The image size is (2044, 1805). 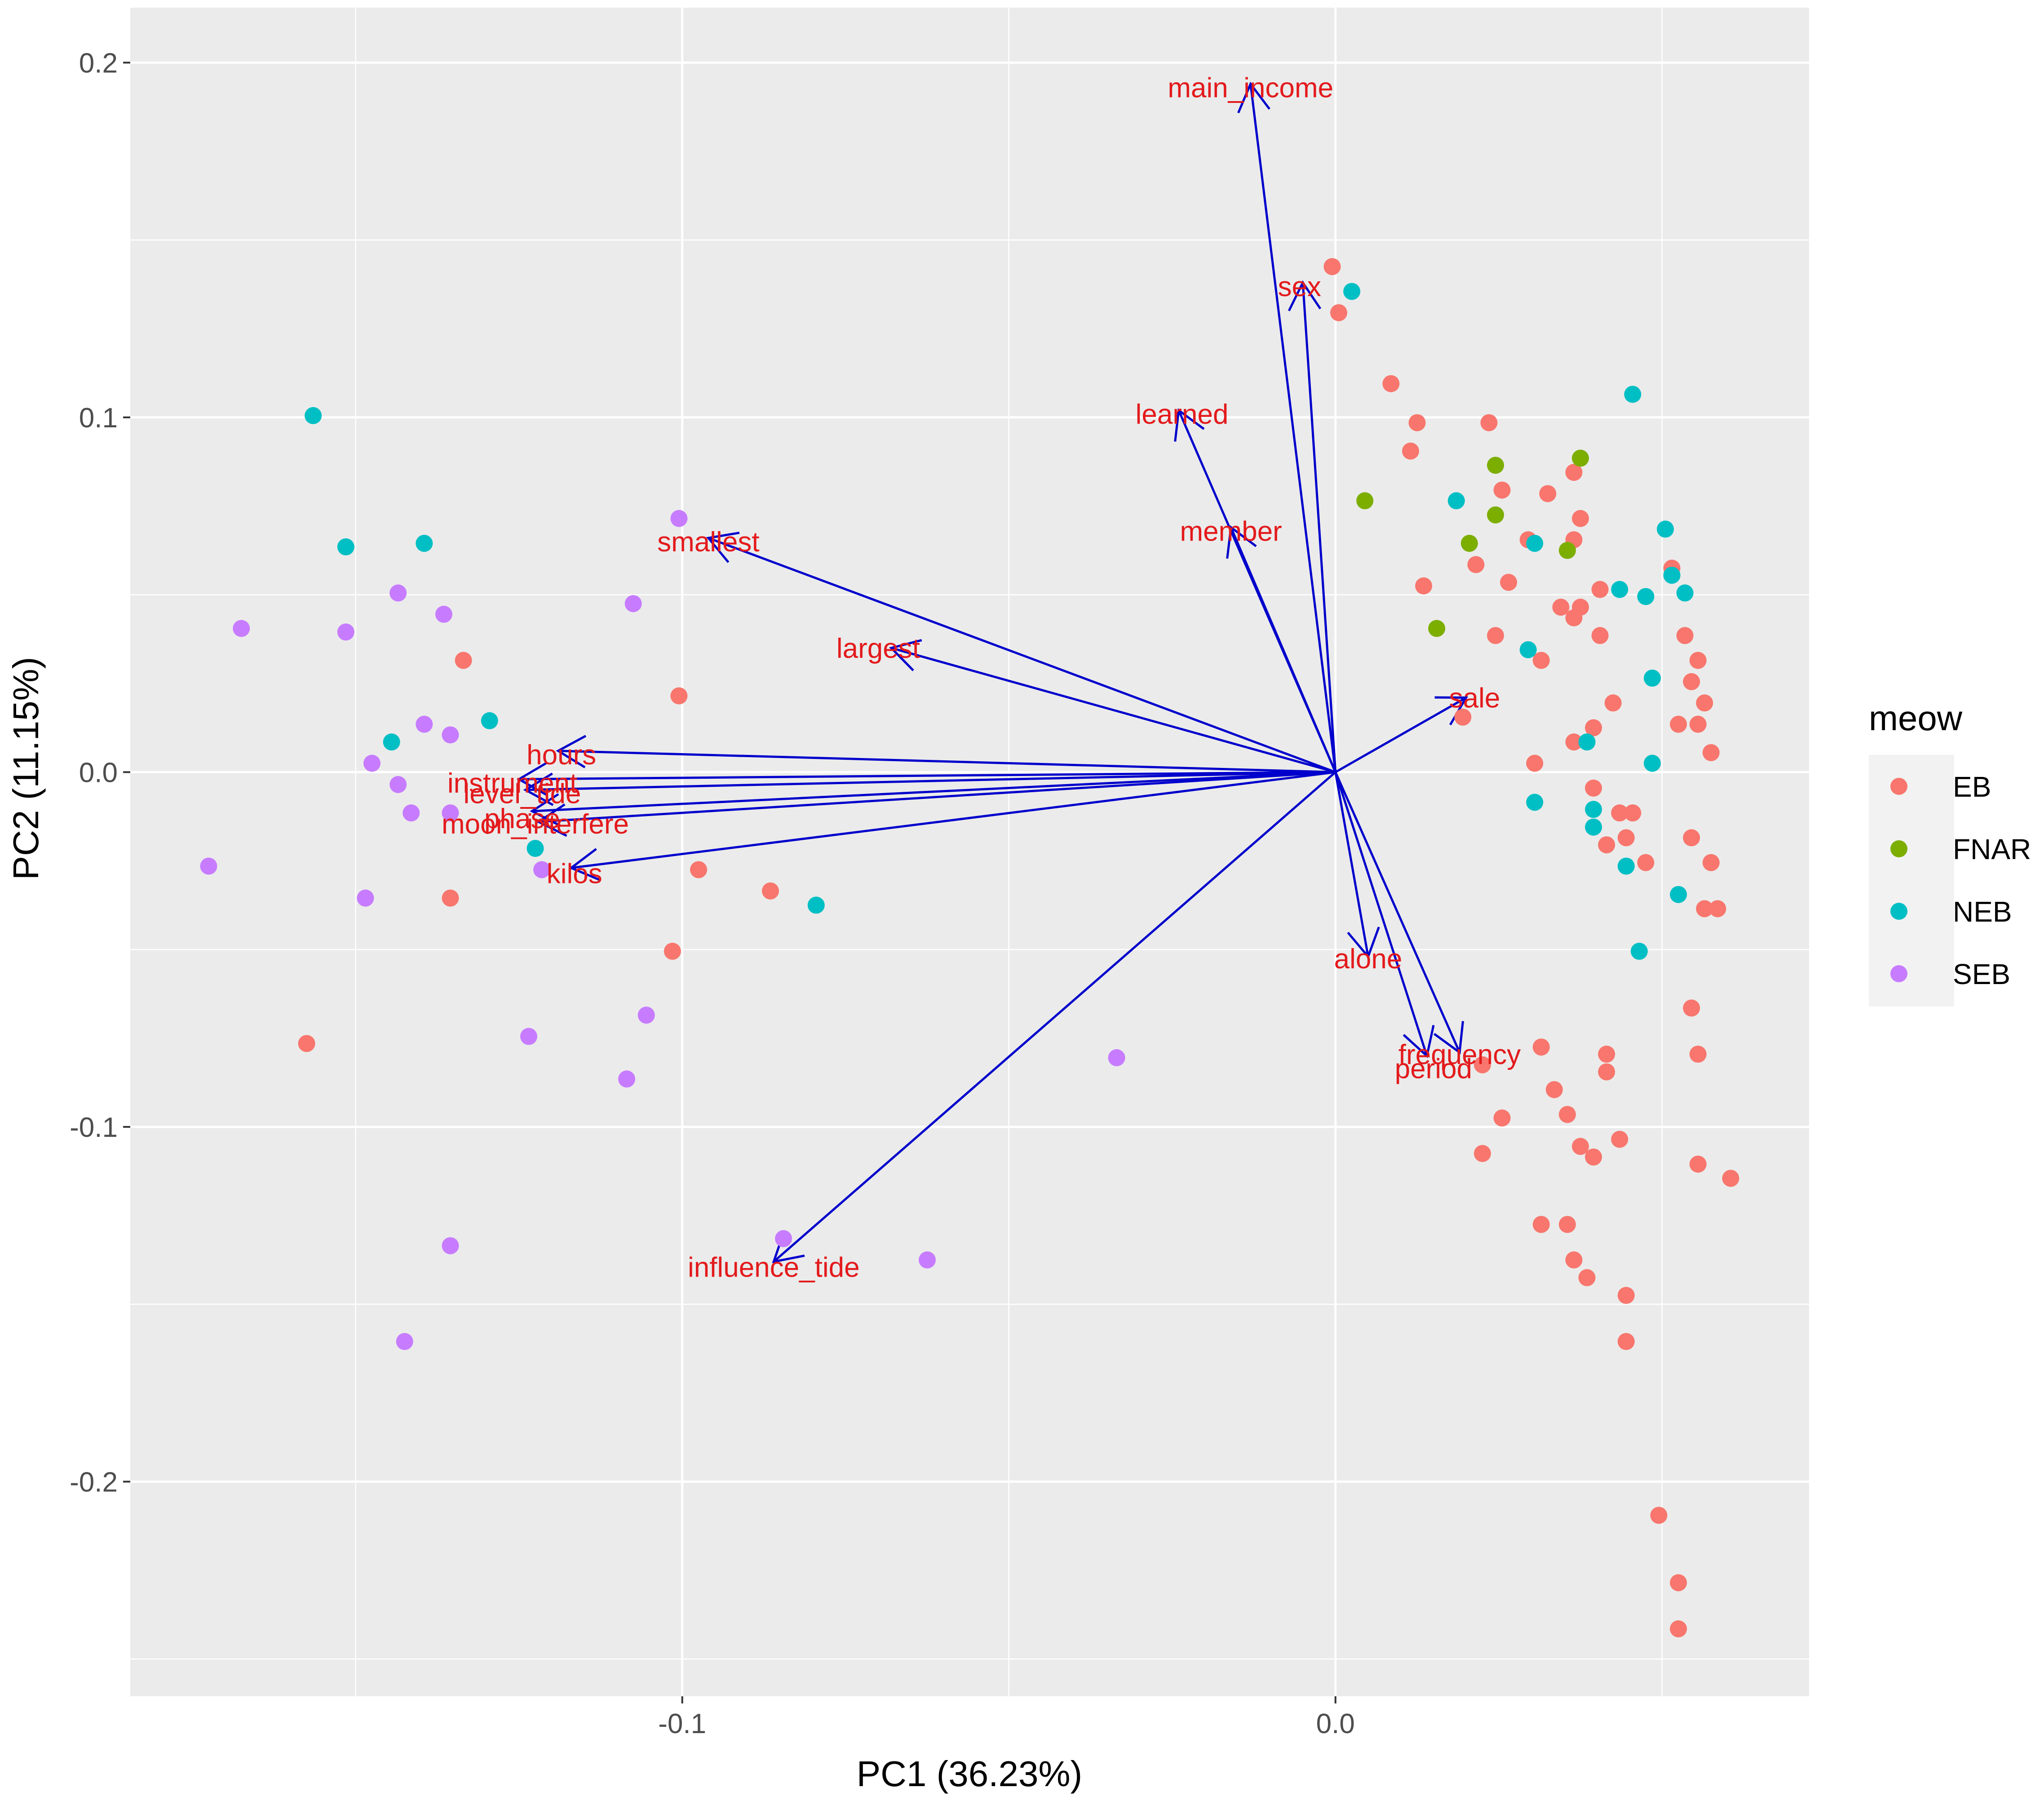 I want to click on loading-arrow-instrument, so click(x=927, y=776).